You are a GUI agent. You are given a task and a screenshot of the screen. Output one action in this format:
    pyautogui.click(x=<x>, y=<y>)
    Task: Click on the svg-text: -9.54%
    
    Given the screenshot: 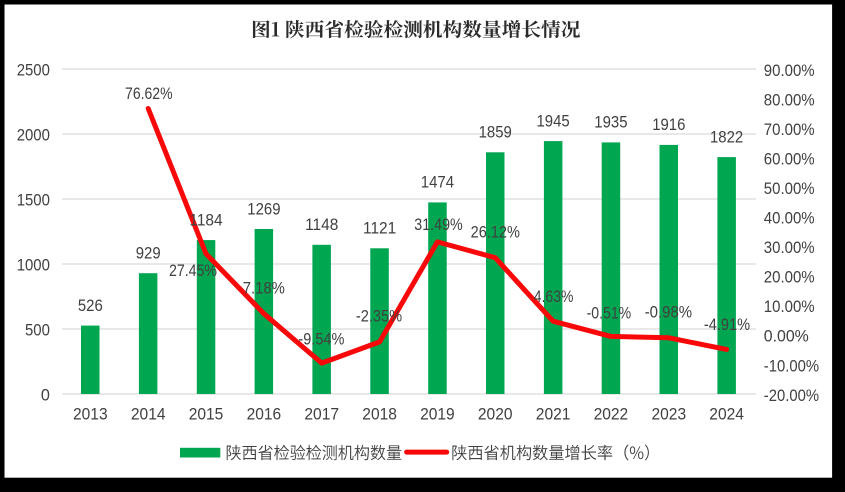 What is the action you would take?
    pyautogui.click(x=321, y=340)
    